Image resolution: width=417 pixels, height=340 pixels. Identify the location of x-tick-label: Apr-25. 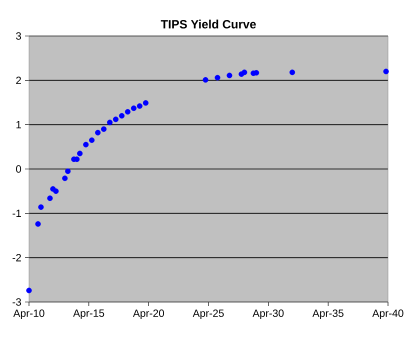
(208, 315).